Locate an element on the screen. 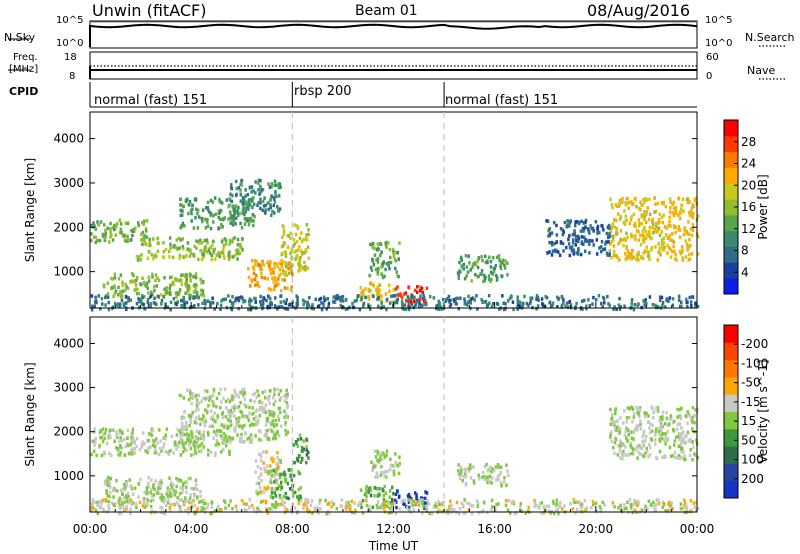 The image size is (800, 554). colorbar-1-frame is located at coordinates (731, 411).